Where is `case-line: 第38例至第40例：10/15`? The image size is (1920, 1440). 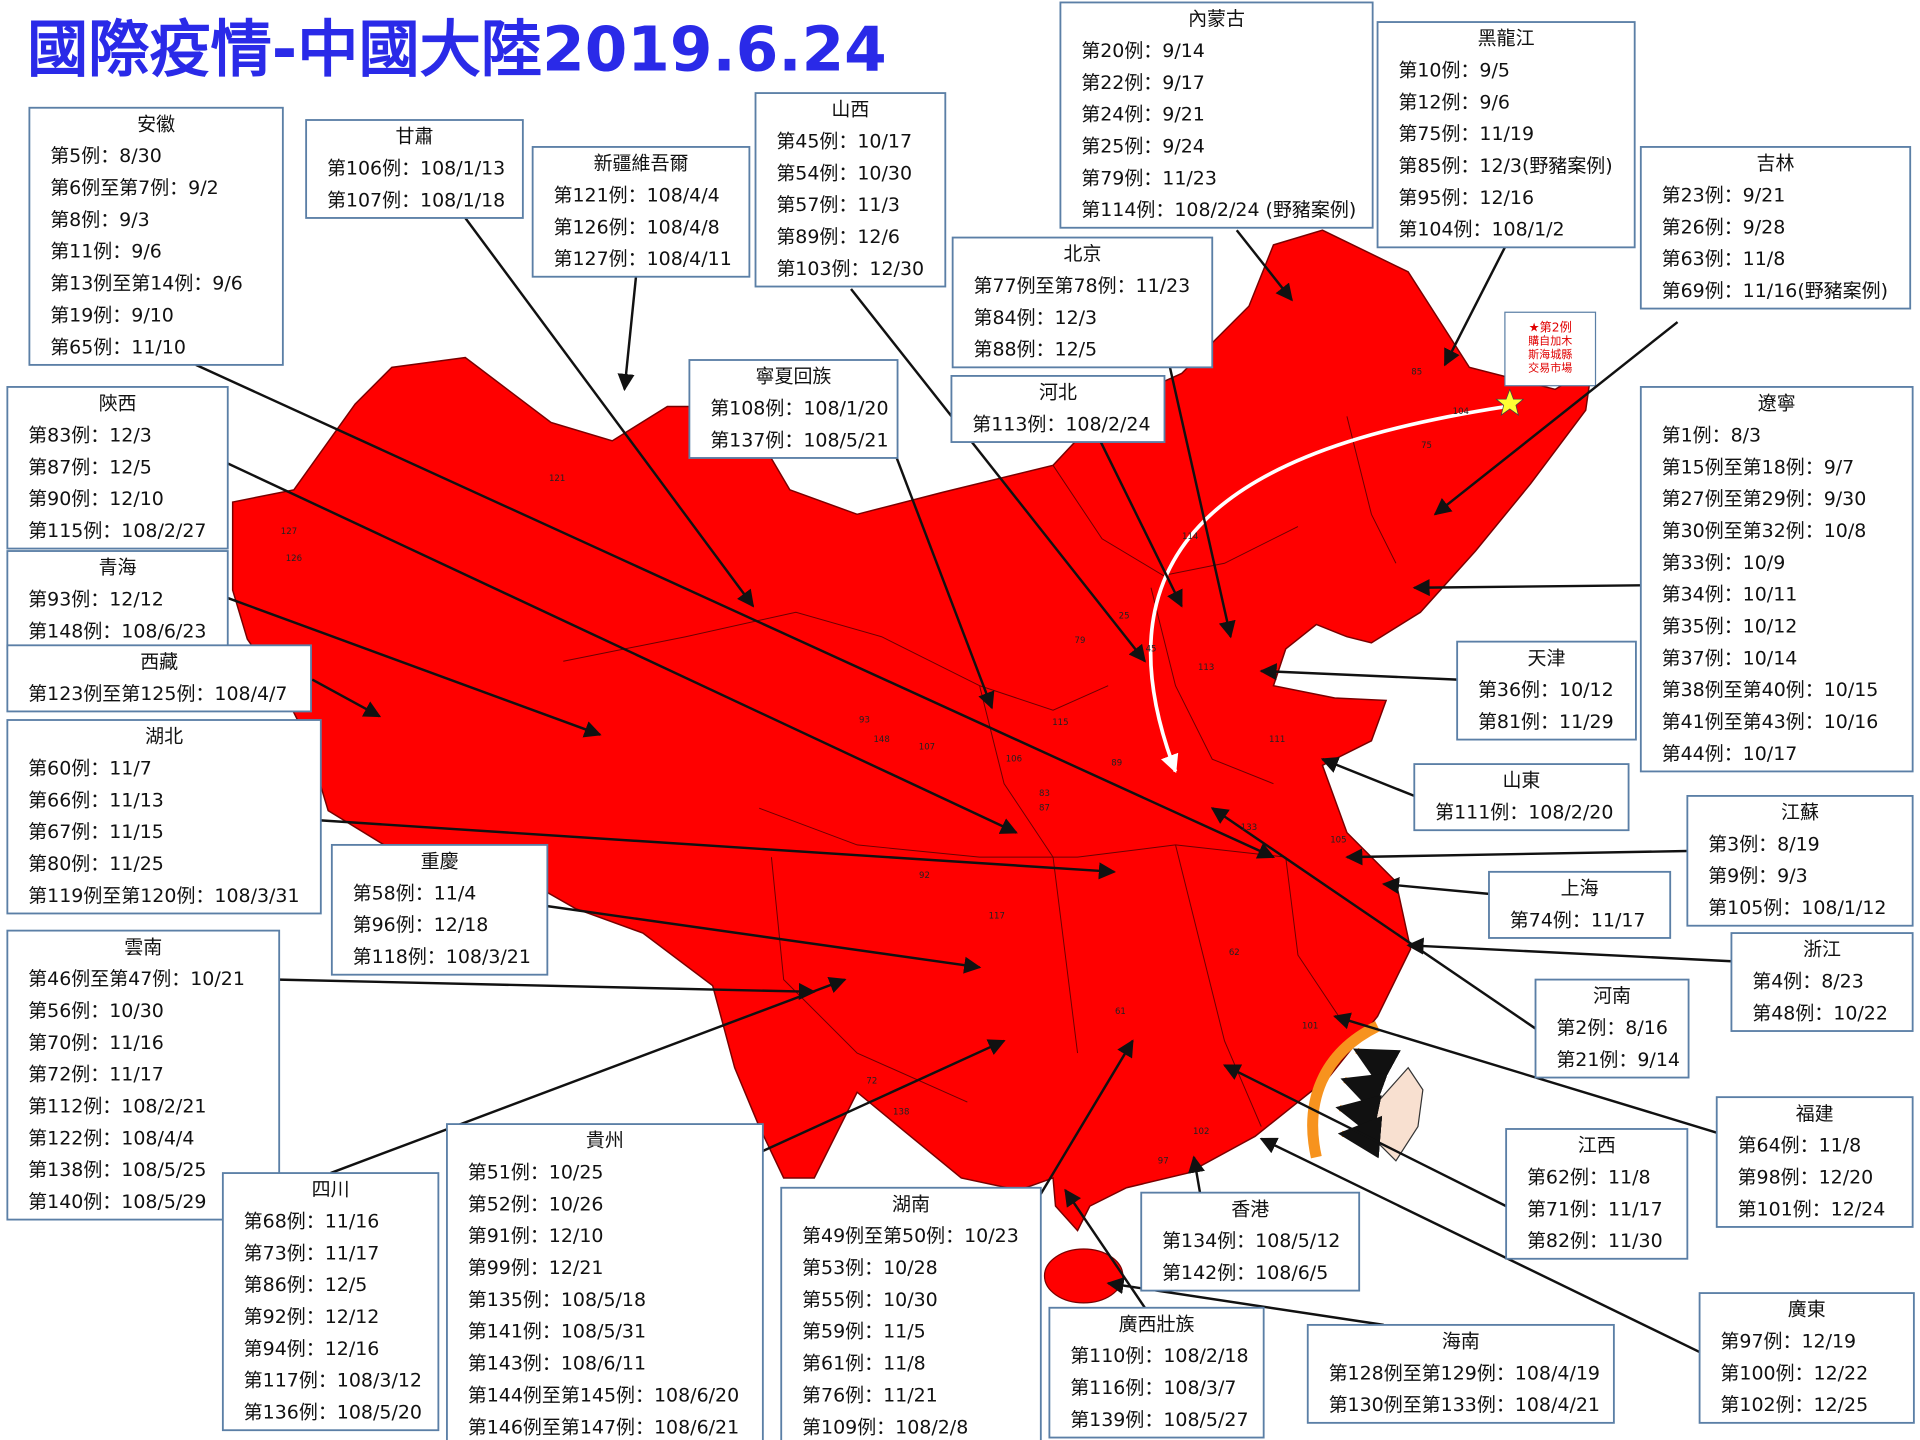
case-line: 第38例至第40例：10/15 is located at coordinates (1770, 690).